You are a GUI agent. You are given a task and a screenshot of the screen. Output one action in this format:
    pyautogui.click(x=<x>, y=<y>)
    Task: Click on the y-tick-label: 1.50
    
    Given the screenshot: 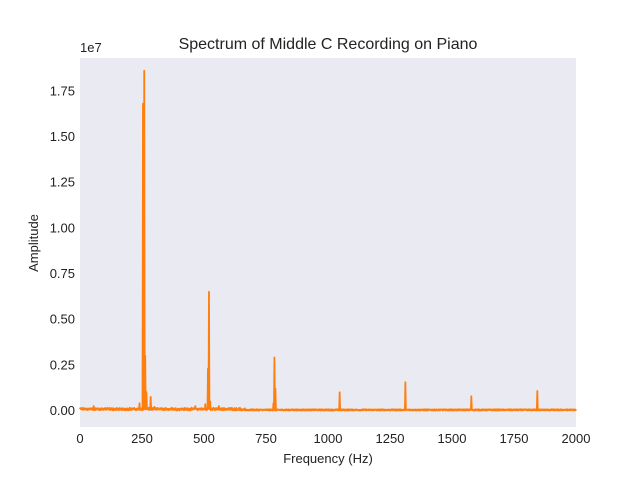 What is the action you would take?
    pyautogui.click(x=62, y=136)
    